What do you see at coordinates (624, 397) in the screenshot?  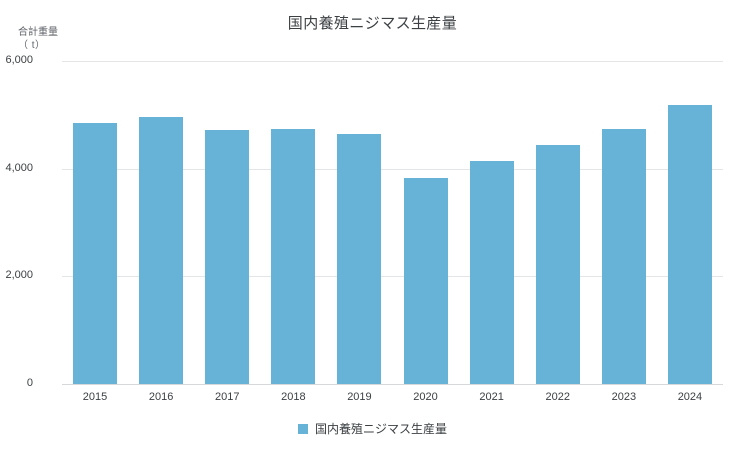 I see `x-tick-label: 2023` at bounding box center [624, 397].